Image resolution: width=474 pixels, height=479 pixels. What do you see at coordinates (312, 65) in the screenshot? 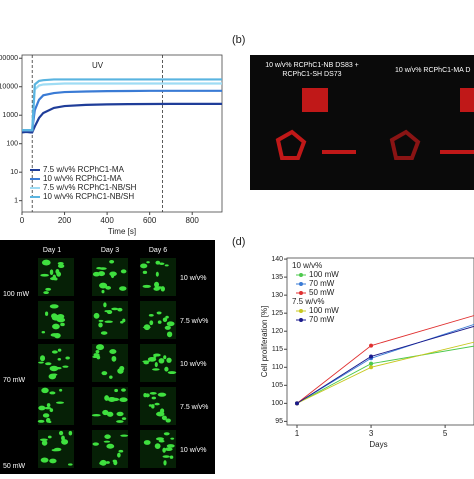
I see `panel-b-text: 10 w/v% RCPhC1-NB DS83 +` at bounding box center [312, 65].